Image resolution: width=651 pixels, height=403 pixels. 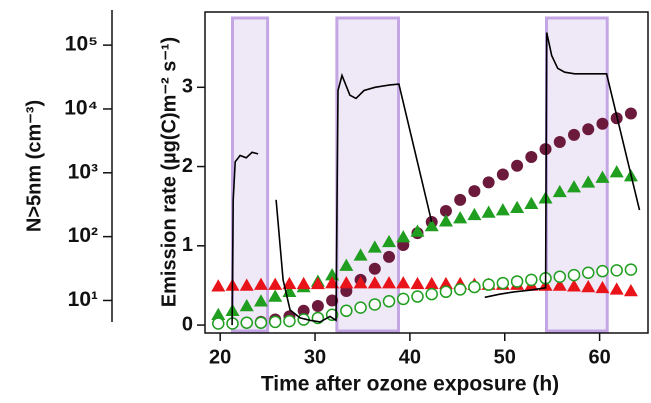 I want to click on x-tick-label: 40, so click(x=410, y=357).